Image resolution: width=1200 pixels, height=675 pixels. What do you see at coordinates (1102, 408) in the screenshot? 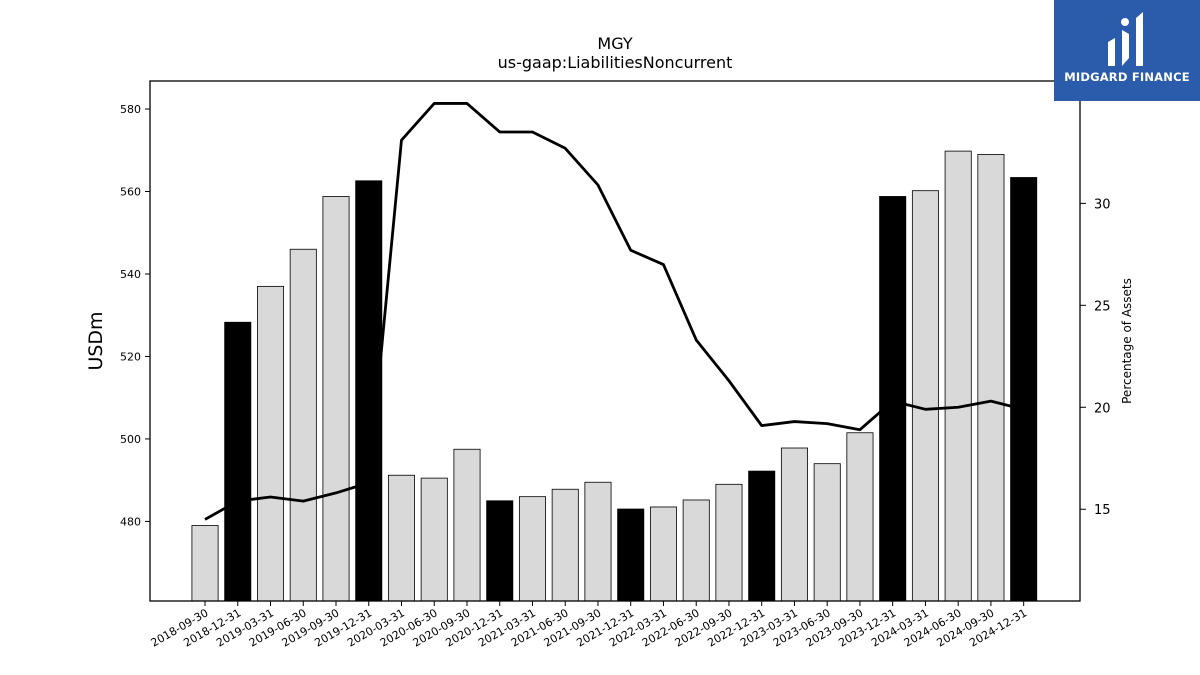
I see `y2-tick-label: 20` at bounding box center [1102, 408].